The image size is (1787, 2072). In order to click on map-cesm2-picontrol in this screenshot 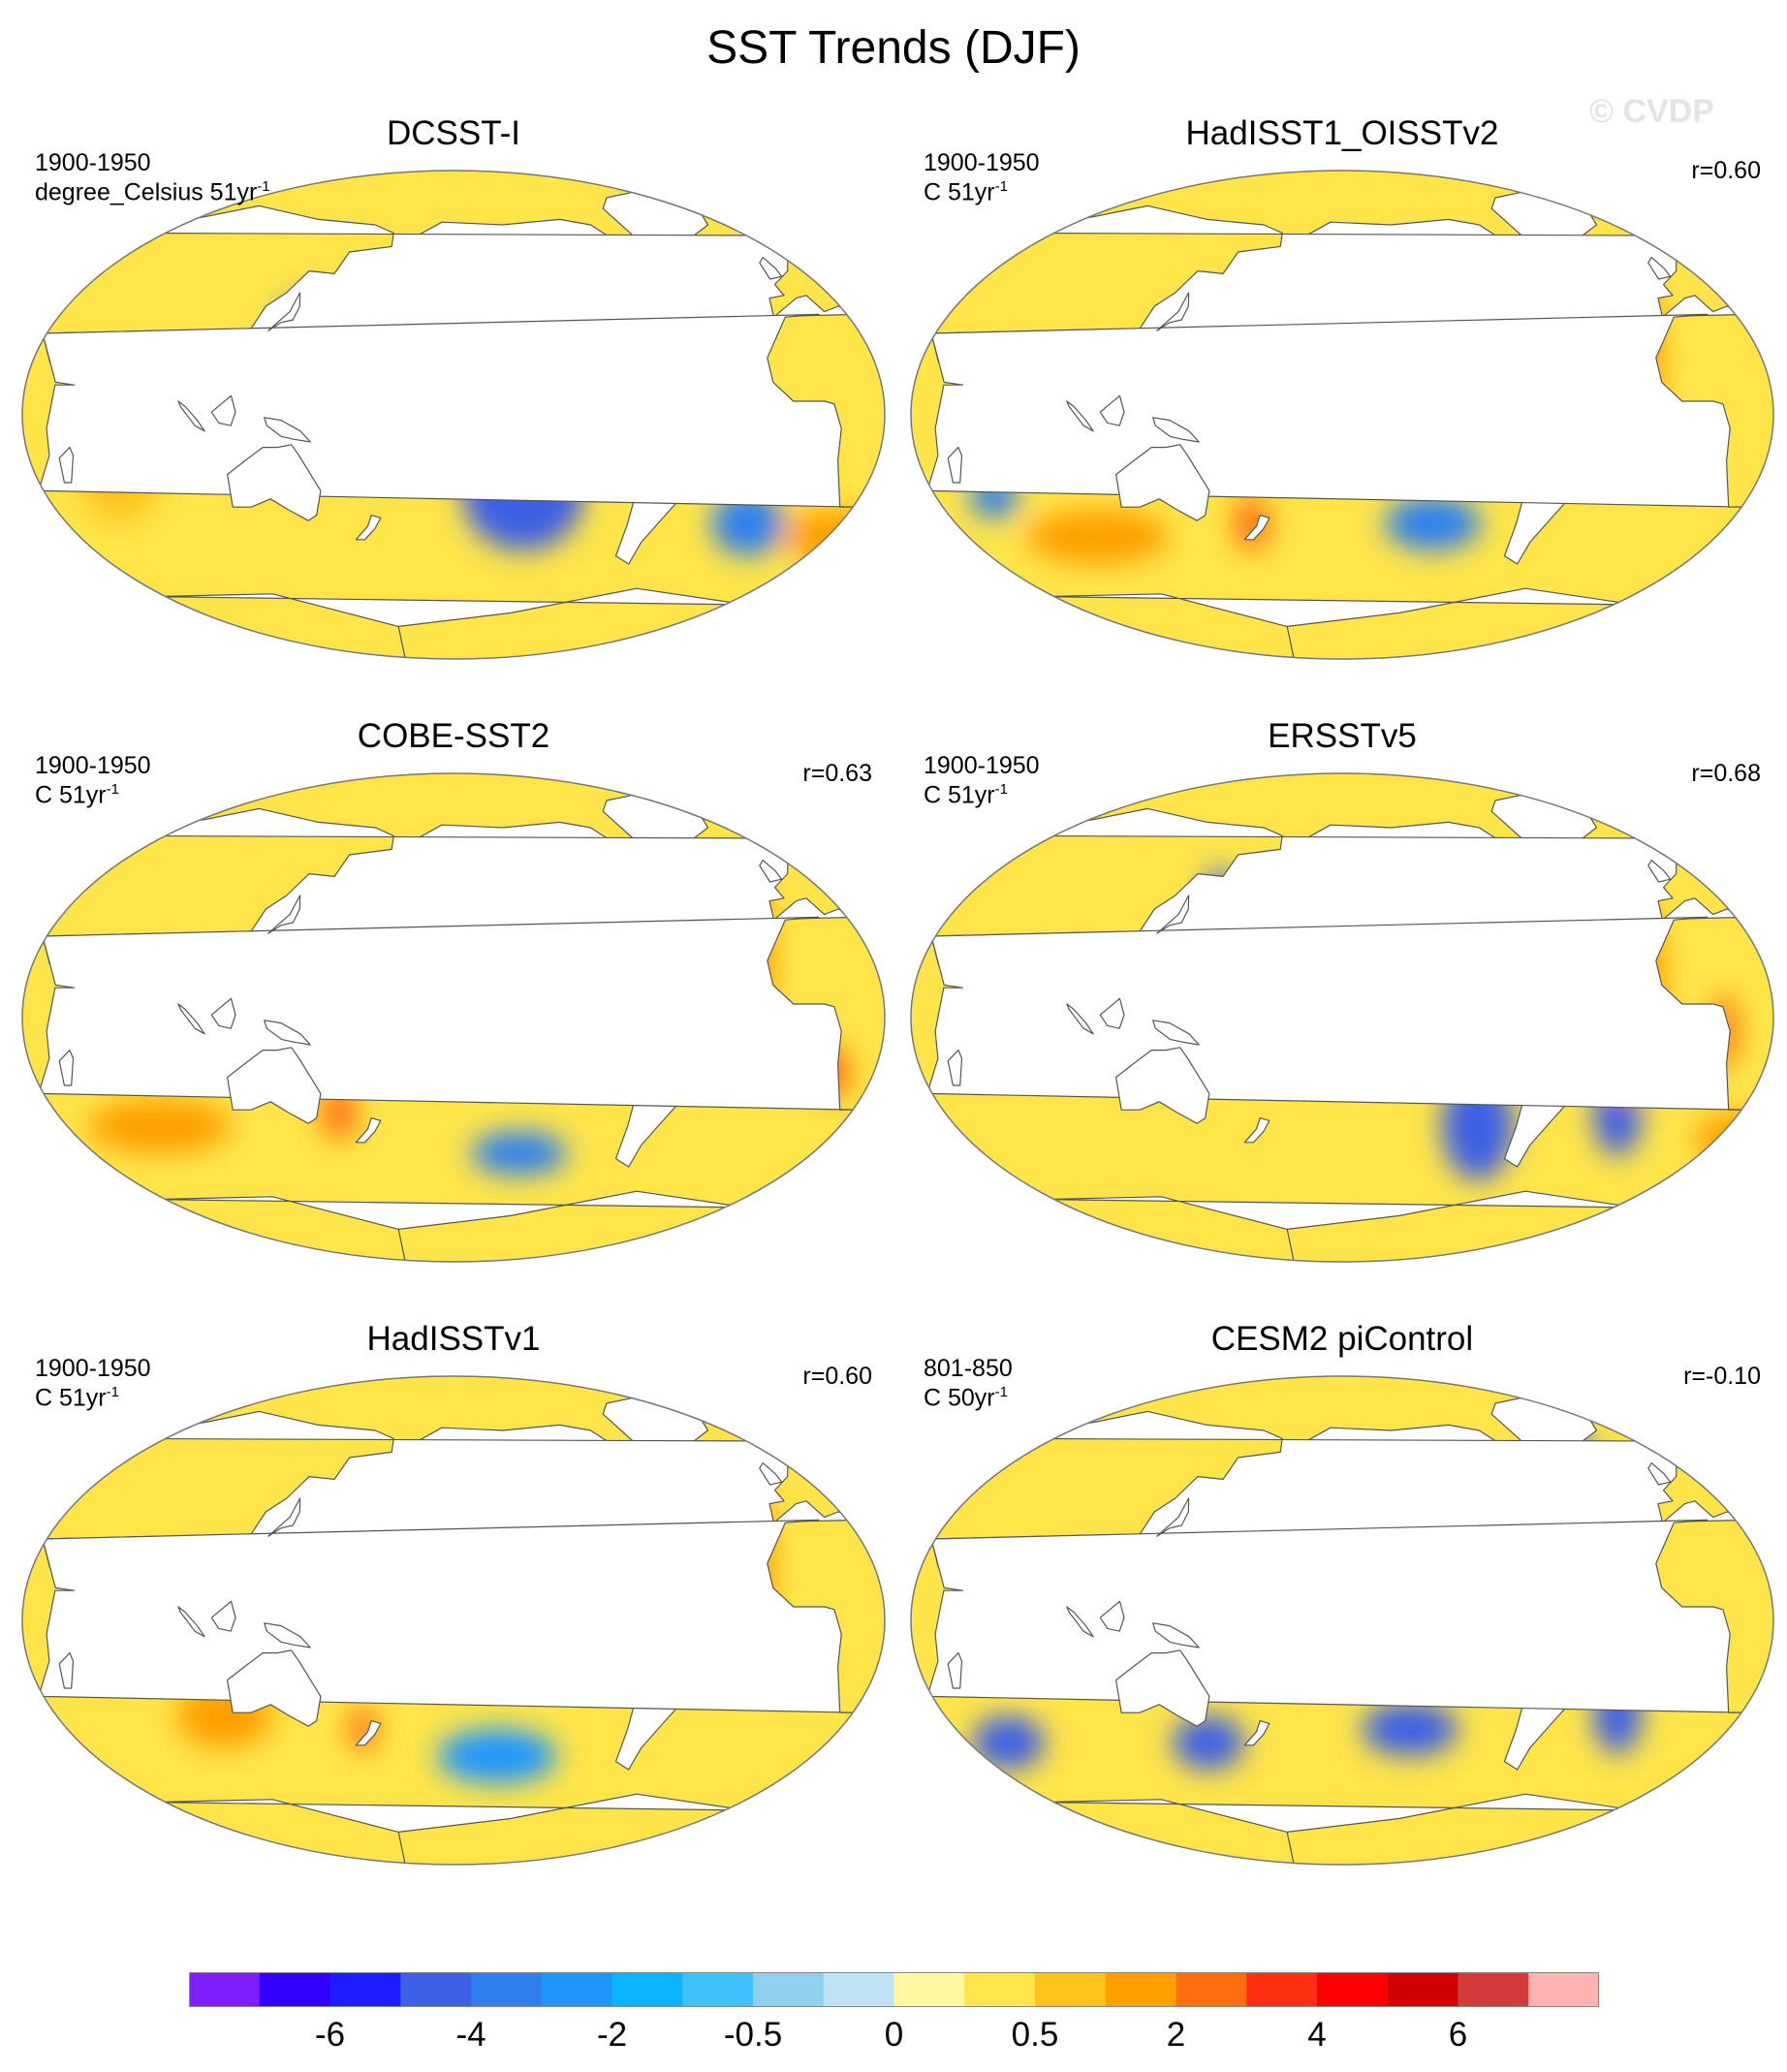, I will do `click(1342, 1620)`.